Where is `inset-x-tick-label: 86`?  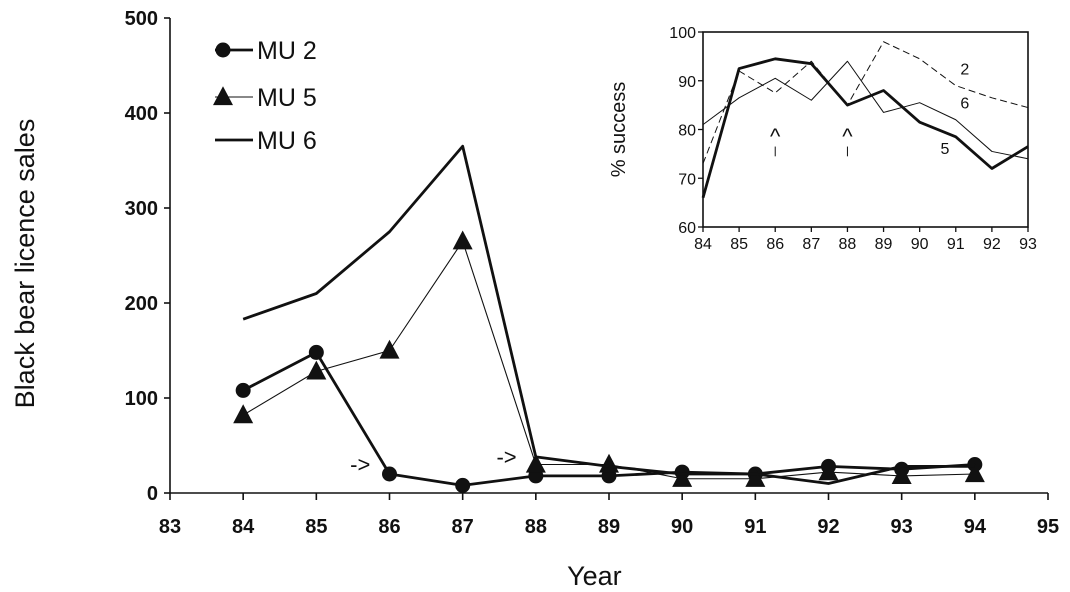 inset-x-tick-label: 86 is located at coordinates (775, 244).